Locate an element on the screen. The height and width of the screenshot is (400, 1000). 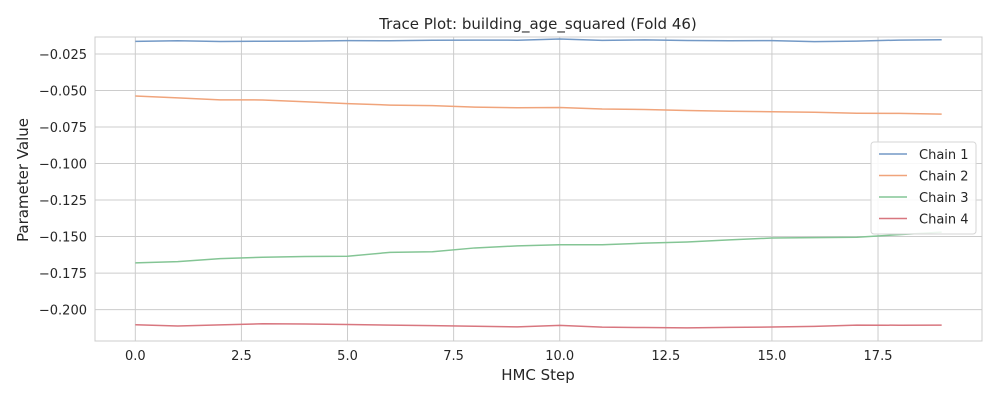
y-tick-label: −0.025 is located at coordinates (63, 55).